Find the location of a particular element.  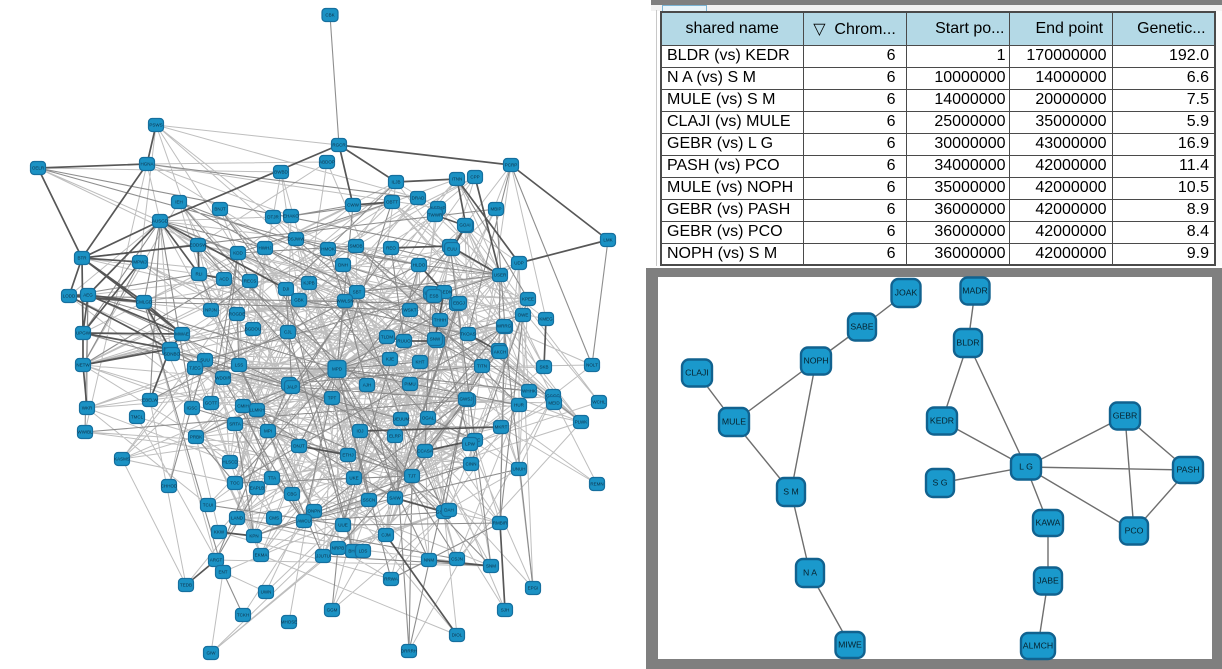

svg-text: AEG is located at coordinates (88, 295).